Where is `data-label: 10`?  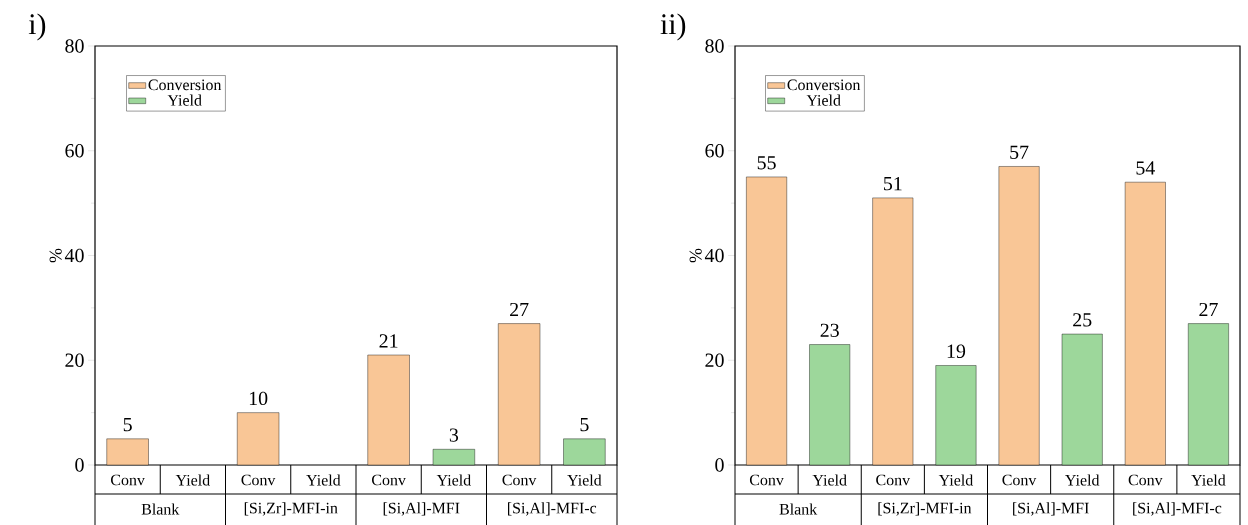 data-label: 10 is located at coordinates (258, 398).